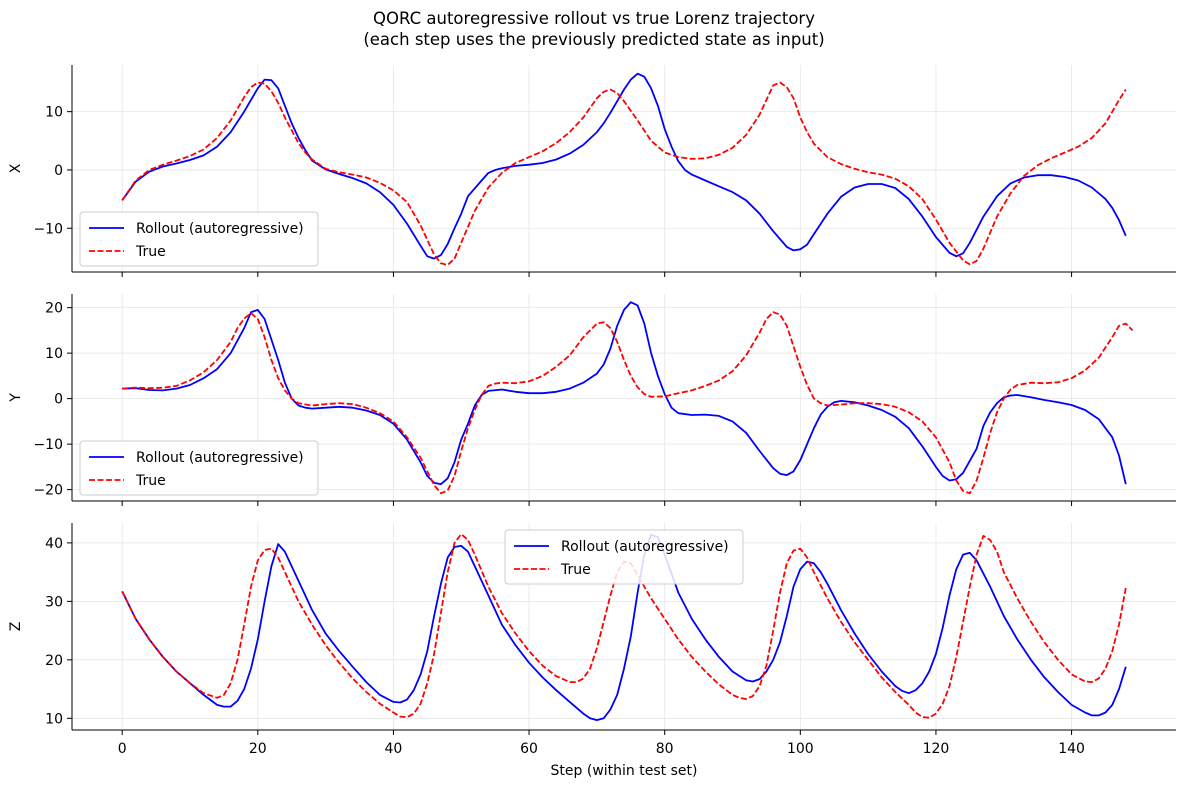  Describe the element at coordinates (394, 749) in the screenshot. I see `x-tick-label: 40` at that location.